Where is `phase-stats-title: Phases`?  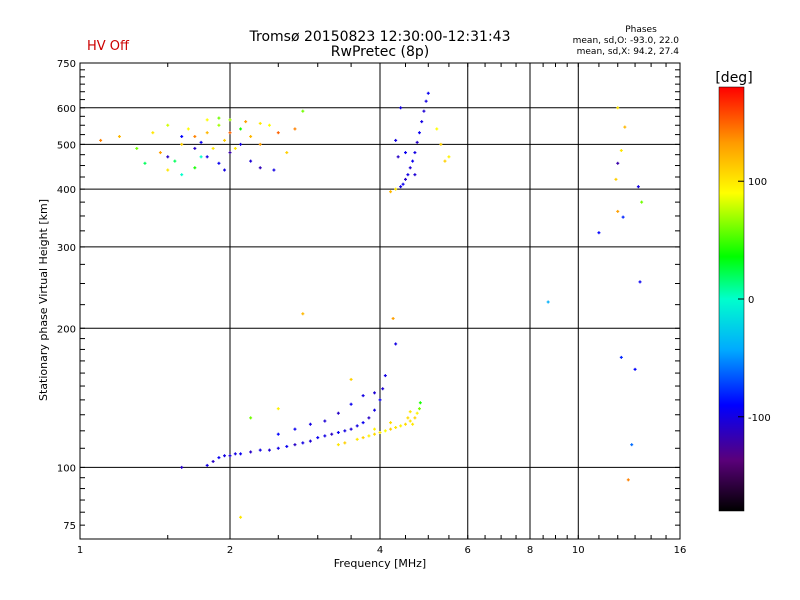
phase-stats-title: Phases is located at coordinates (641, 30).